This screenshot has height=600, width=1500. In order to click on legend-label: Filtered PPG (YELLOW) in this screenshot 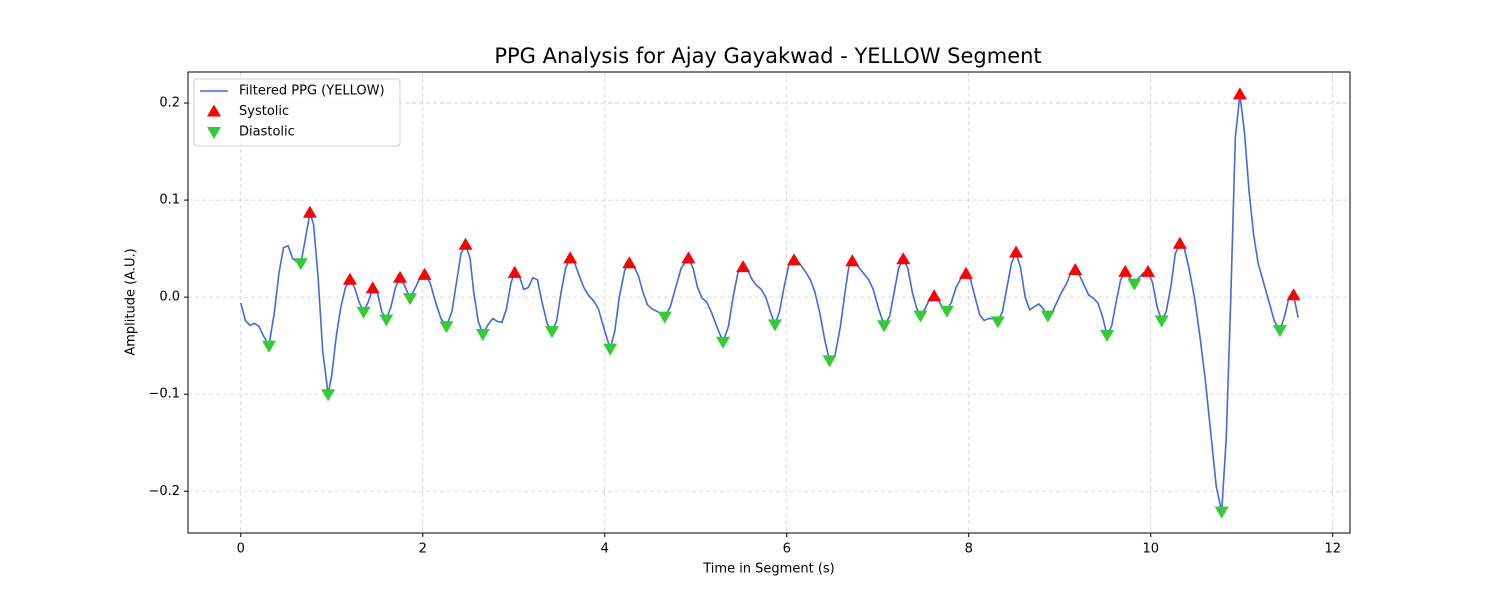, I will do `click(312, 91)`.